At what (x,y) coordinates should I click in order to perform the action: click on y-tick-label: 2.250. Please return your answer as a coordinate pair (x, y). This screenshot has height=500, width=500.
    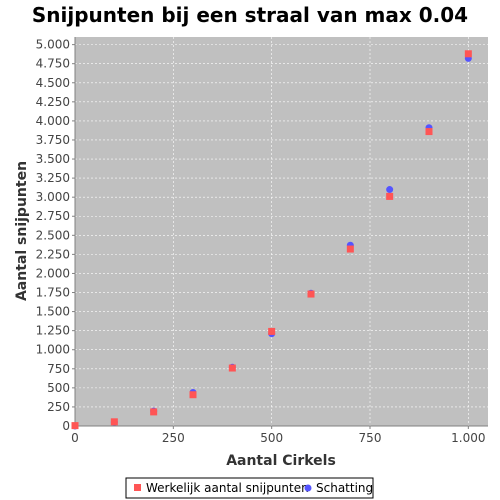
    Looking at the image, I should click on (53, 254).